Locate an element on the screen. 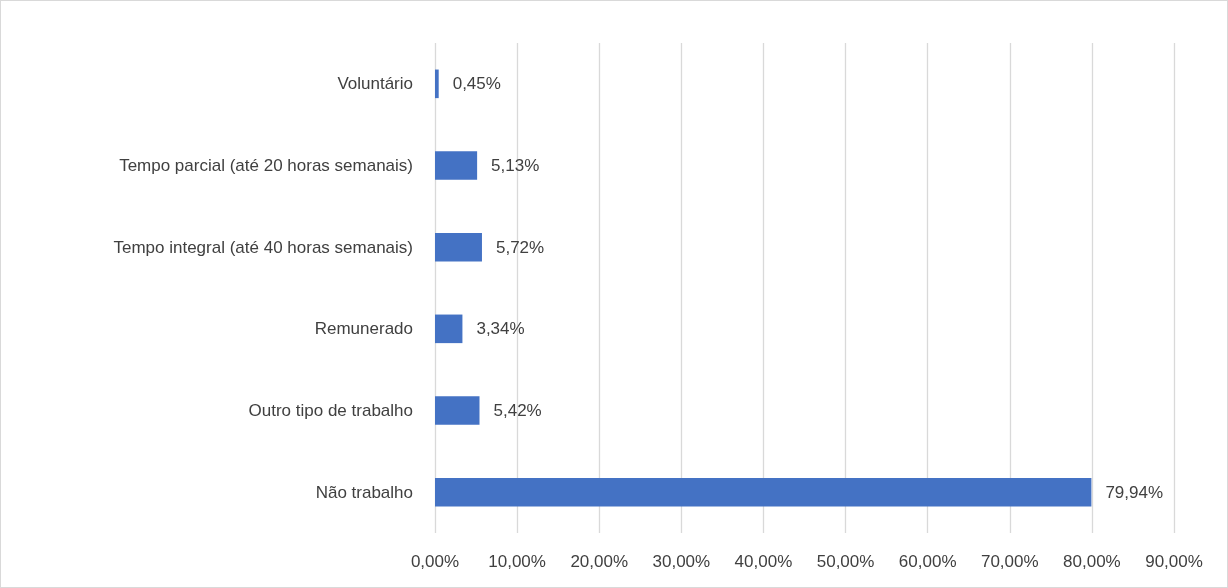 The image size is (1228, 588). x-tick-label: 20,00% is located at coordinates (599, 561).